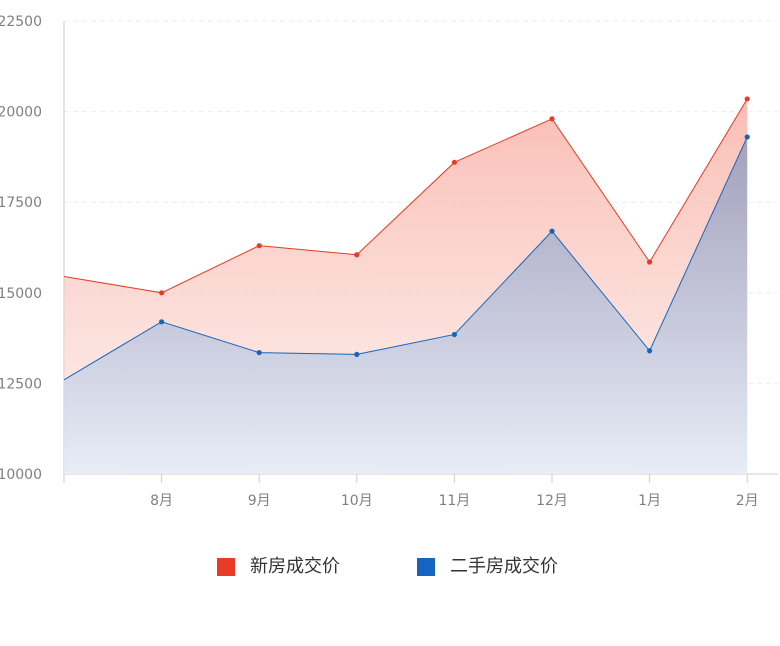 This screenshot has height=646, width=780. Describe the element at coordinates (21, 203) in the screenshot. I see `y-tick-label-17500: 17500` at that location.